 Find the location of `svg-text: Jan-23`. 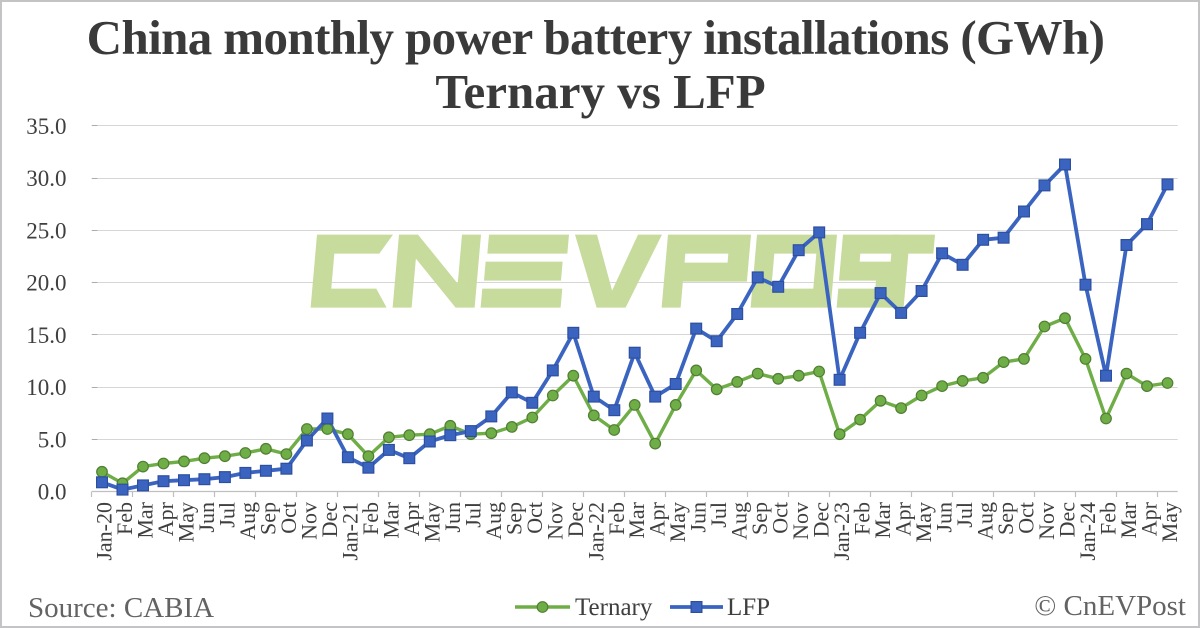

svg-text: Jan-23 is located at coordinates (841, 531).